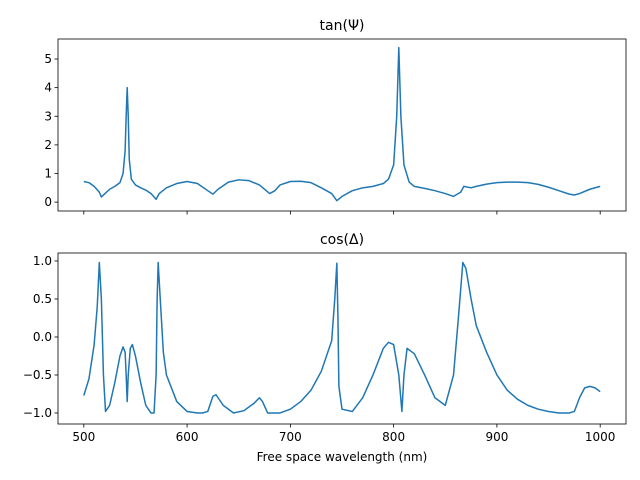  Describe the element at coordinates (37, 413) in the screenshot. I see `y-tick-label: −1.0` at that location.